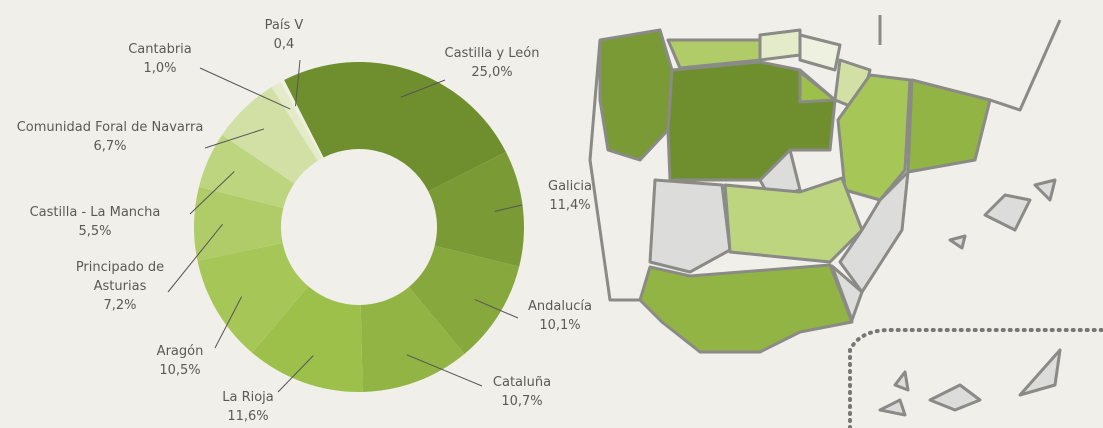 This screenshot has height=428, width=1103. I want to click on value-label: 10,7%, so click(522, 401).